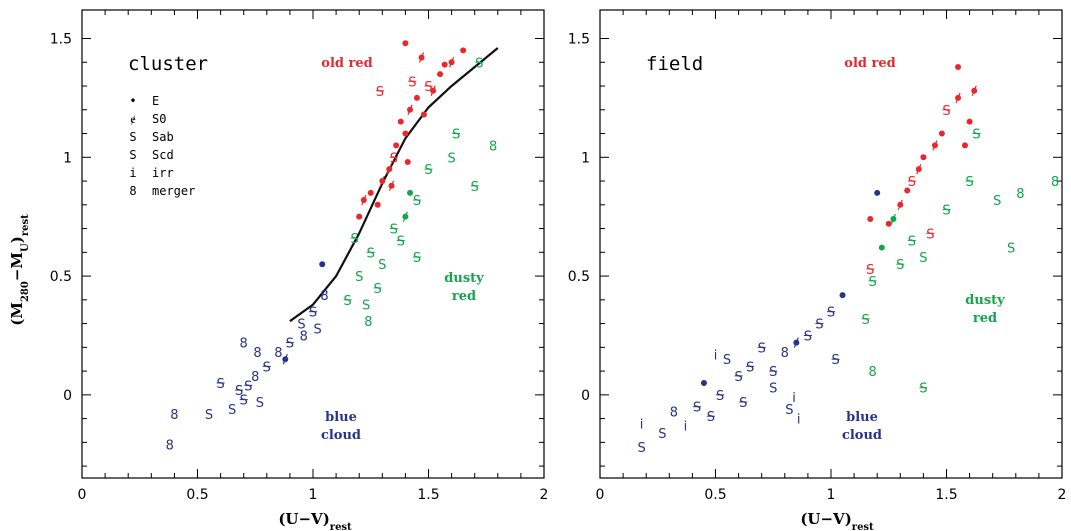  I want to click on y-tick-label: 0.5, so click(579, 277).